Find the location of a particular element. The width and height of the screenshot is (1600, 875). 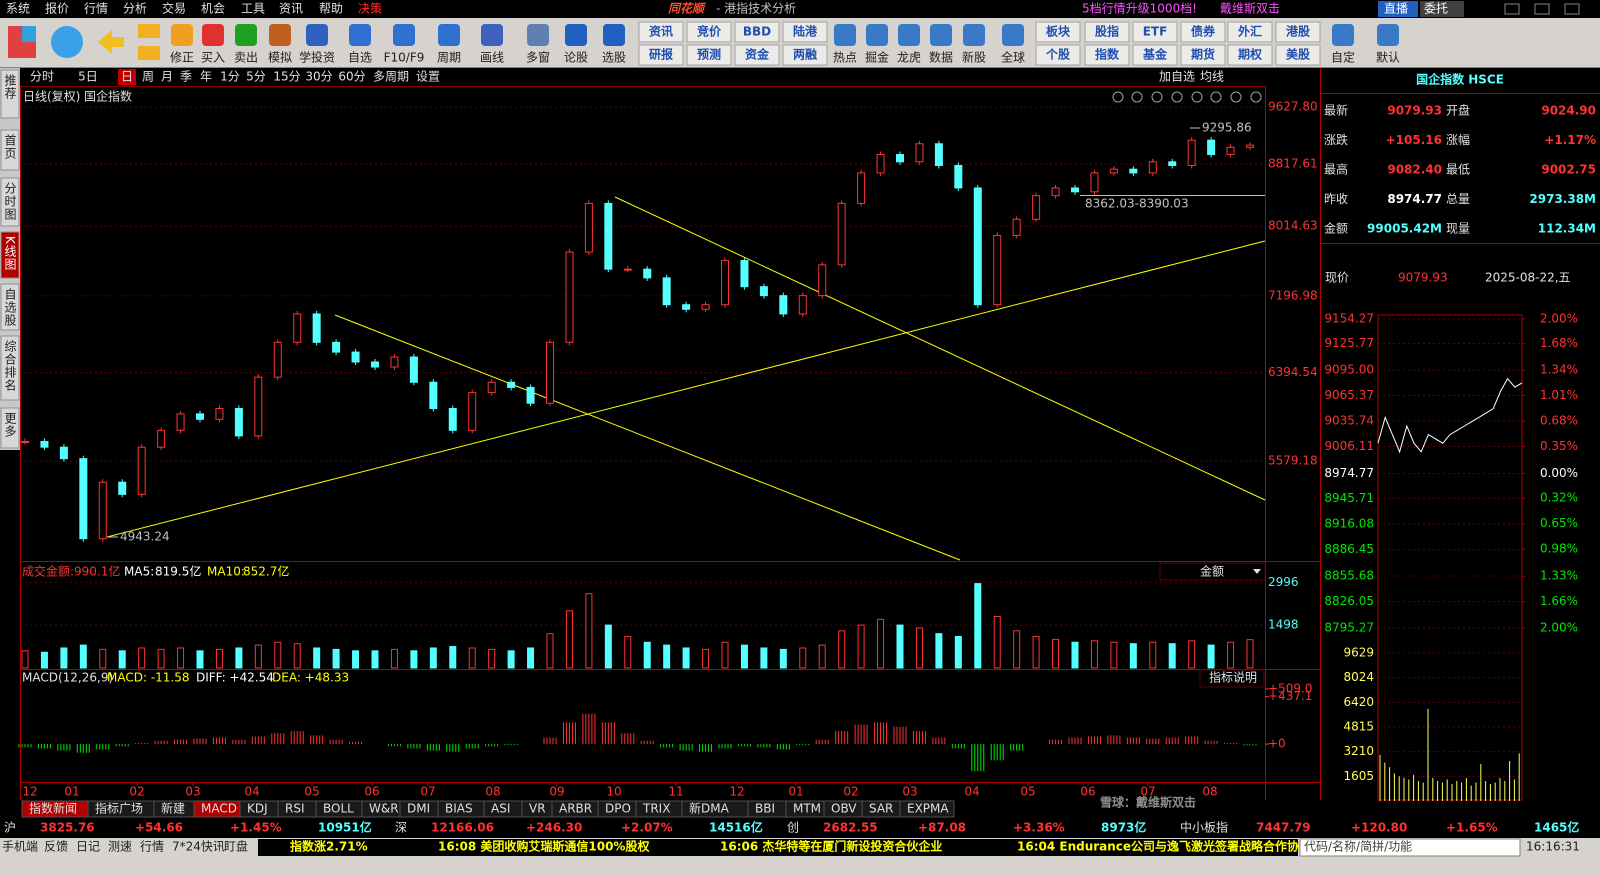

toolbar-button-label: 股指 is located at coordinates (1107, 31).